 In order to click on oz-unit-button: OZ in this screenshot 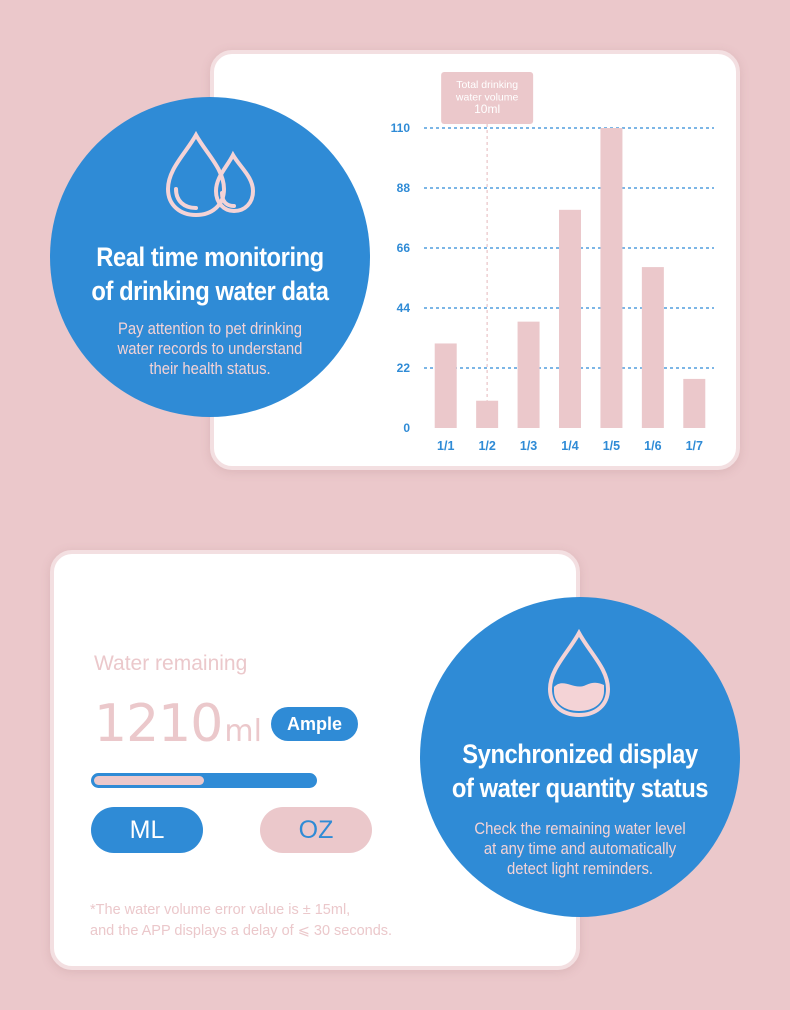, I will do `click(316, 830)`.